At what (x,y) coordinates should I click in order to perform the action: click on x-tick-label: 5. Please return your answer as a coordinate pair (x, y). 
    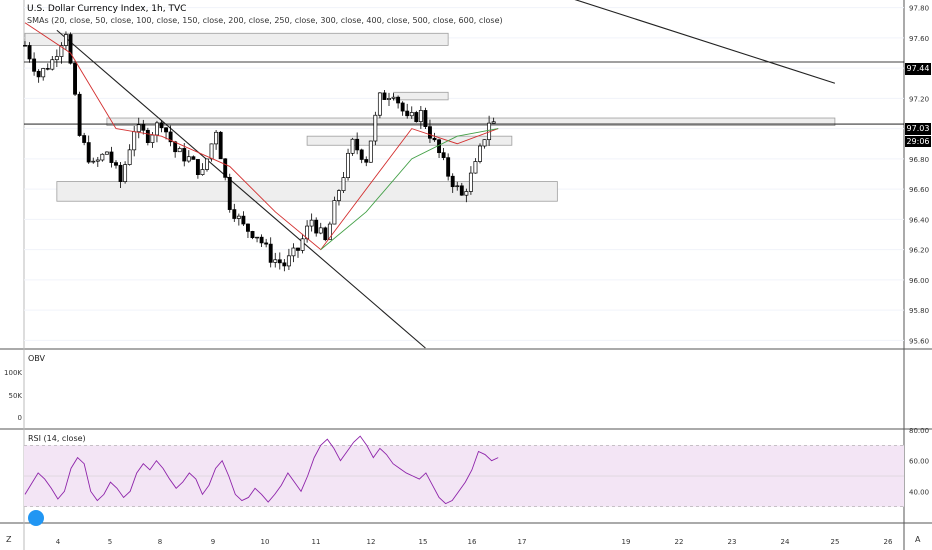
    Looking at the image, I should click on (110, 542).